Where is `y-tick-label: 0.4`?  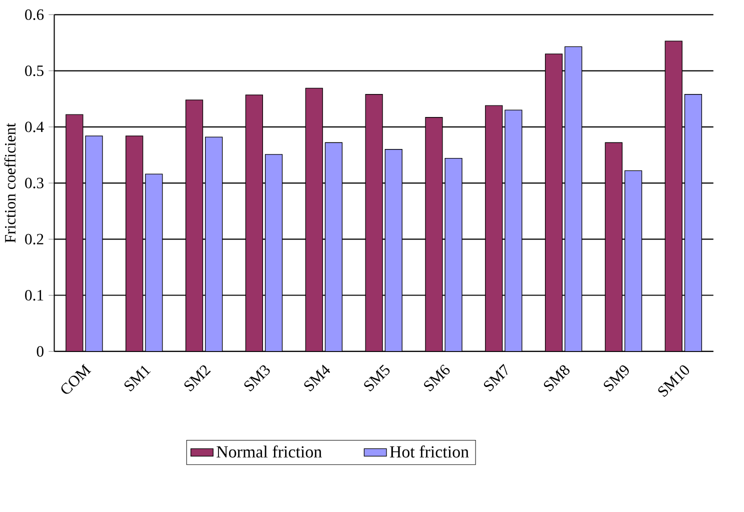 y-tick-label: 0.4 is located at coordinates (34, 127).